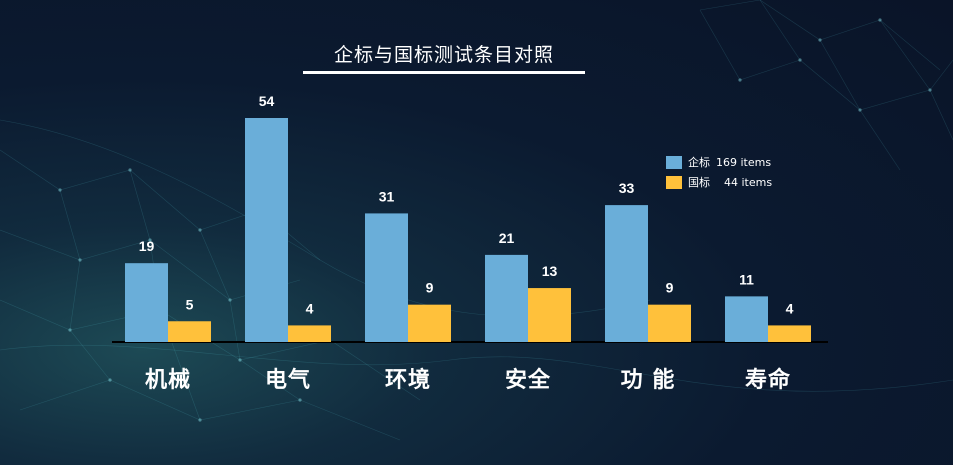  Describe the element at coordinates (443, 55) in the screenshot. I see `chart-title: 企标与国标测试条目对照` at that location.